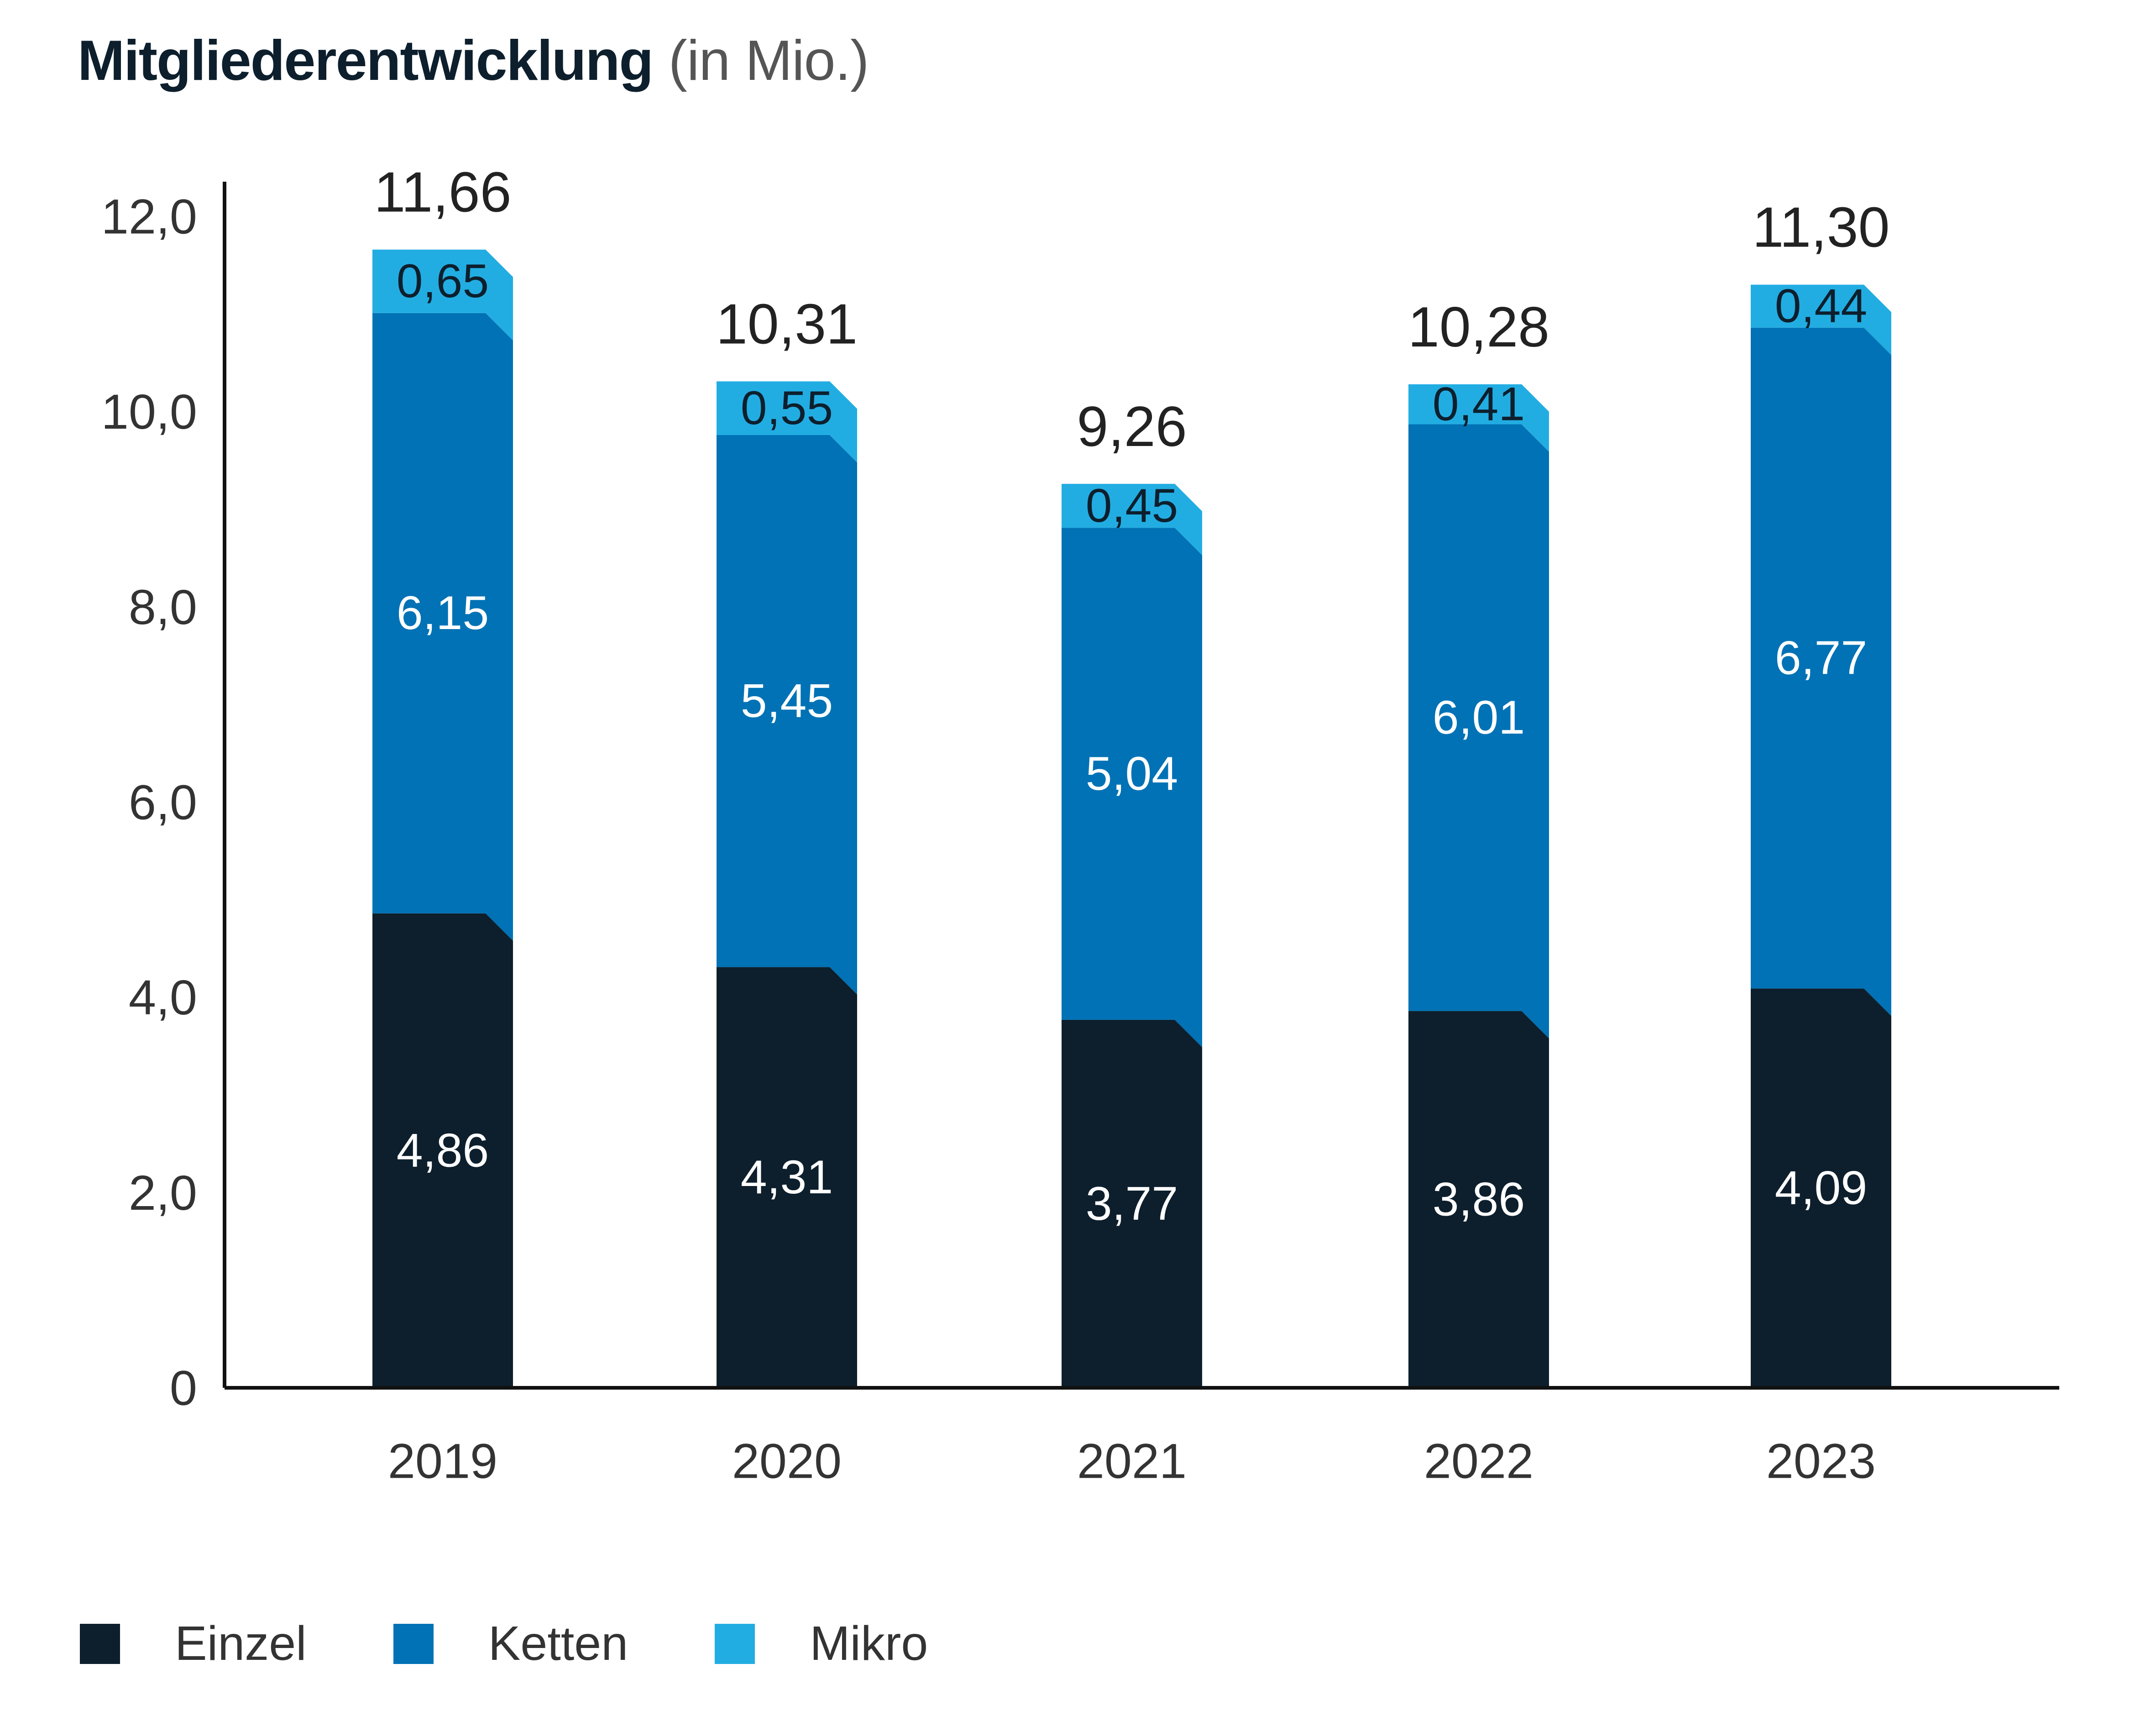 The image size is (2156, 1711). I want to click on bar-ketten-2020, so click(787, 715).